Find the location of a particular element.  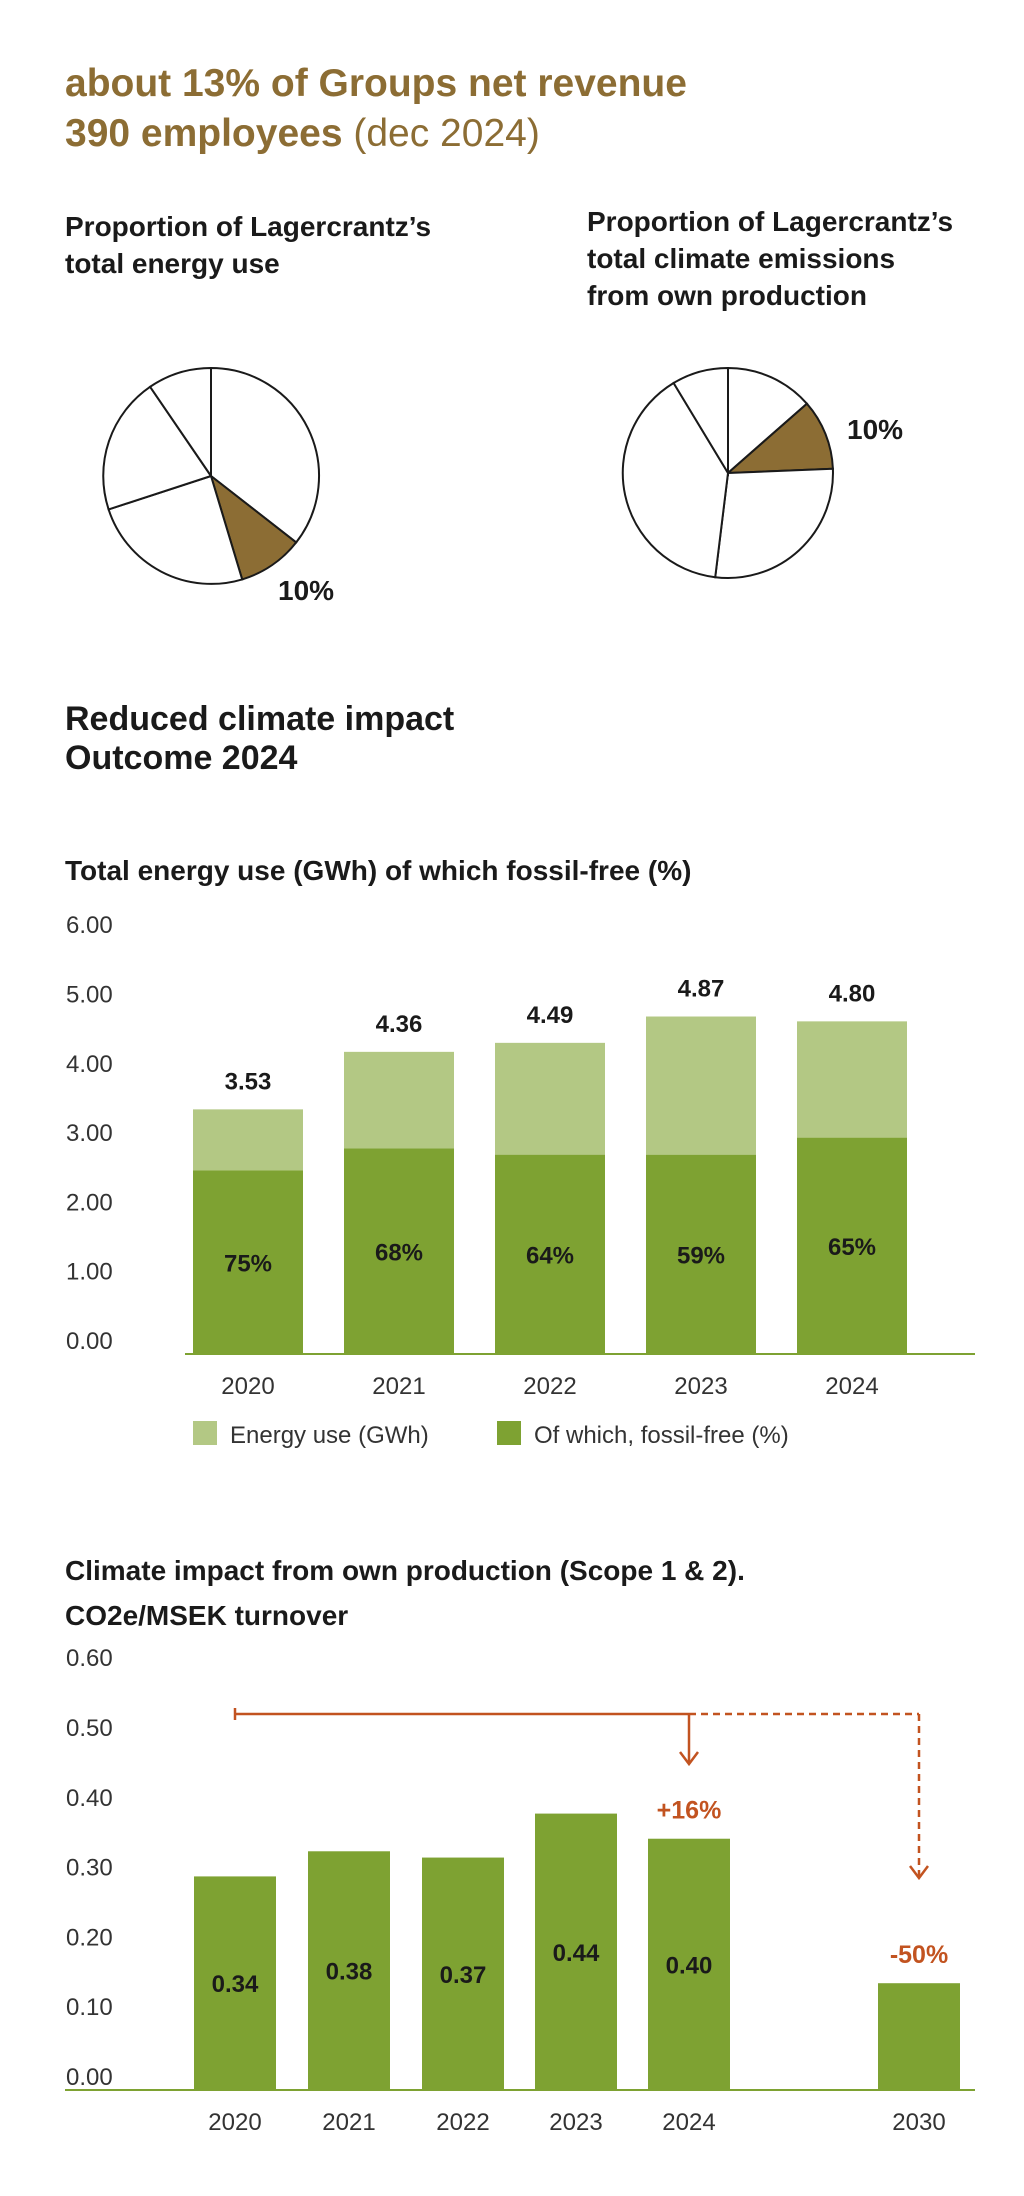

y-tick-label: 5.00 is located at coordinates (89, 995).